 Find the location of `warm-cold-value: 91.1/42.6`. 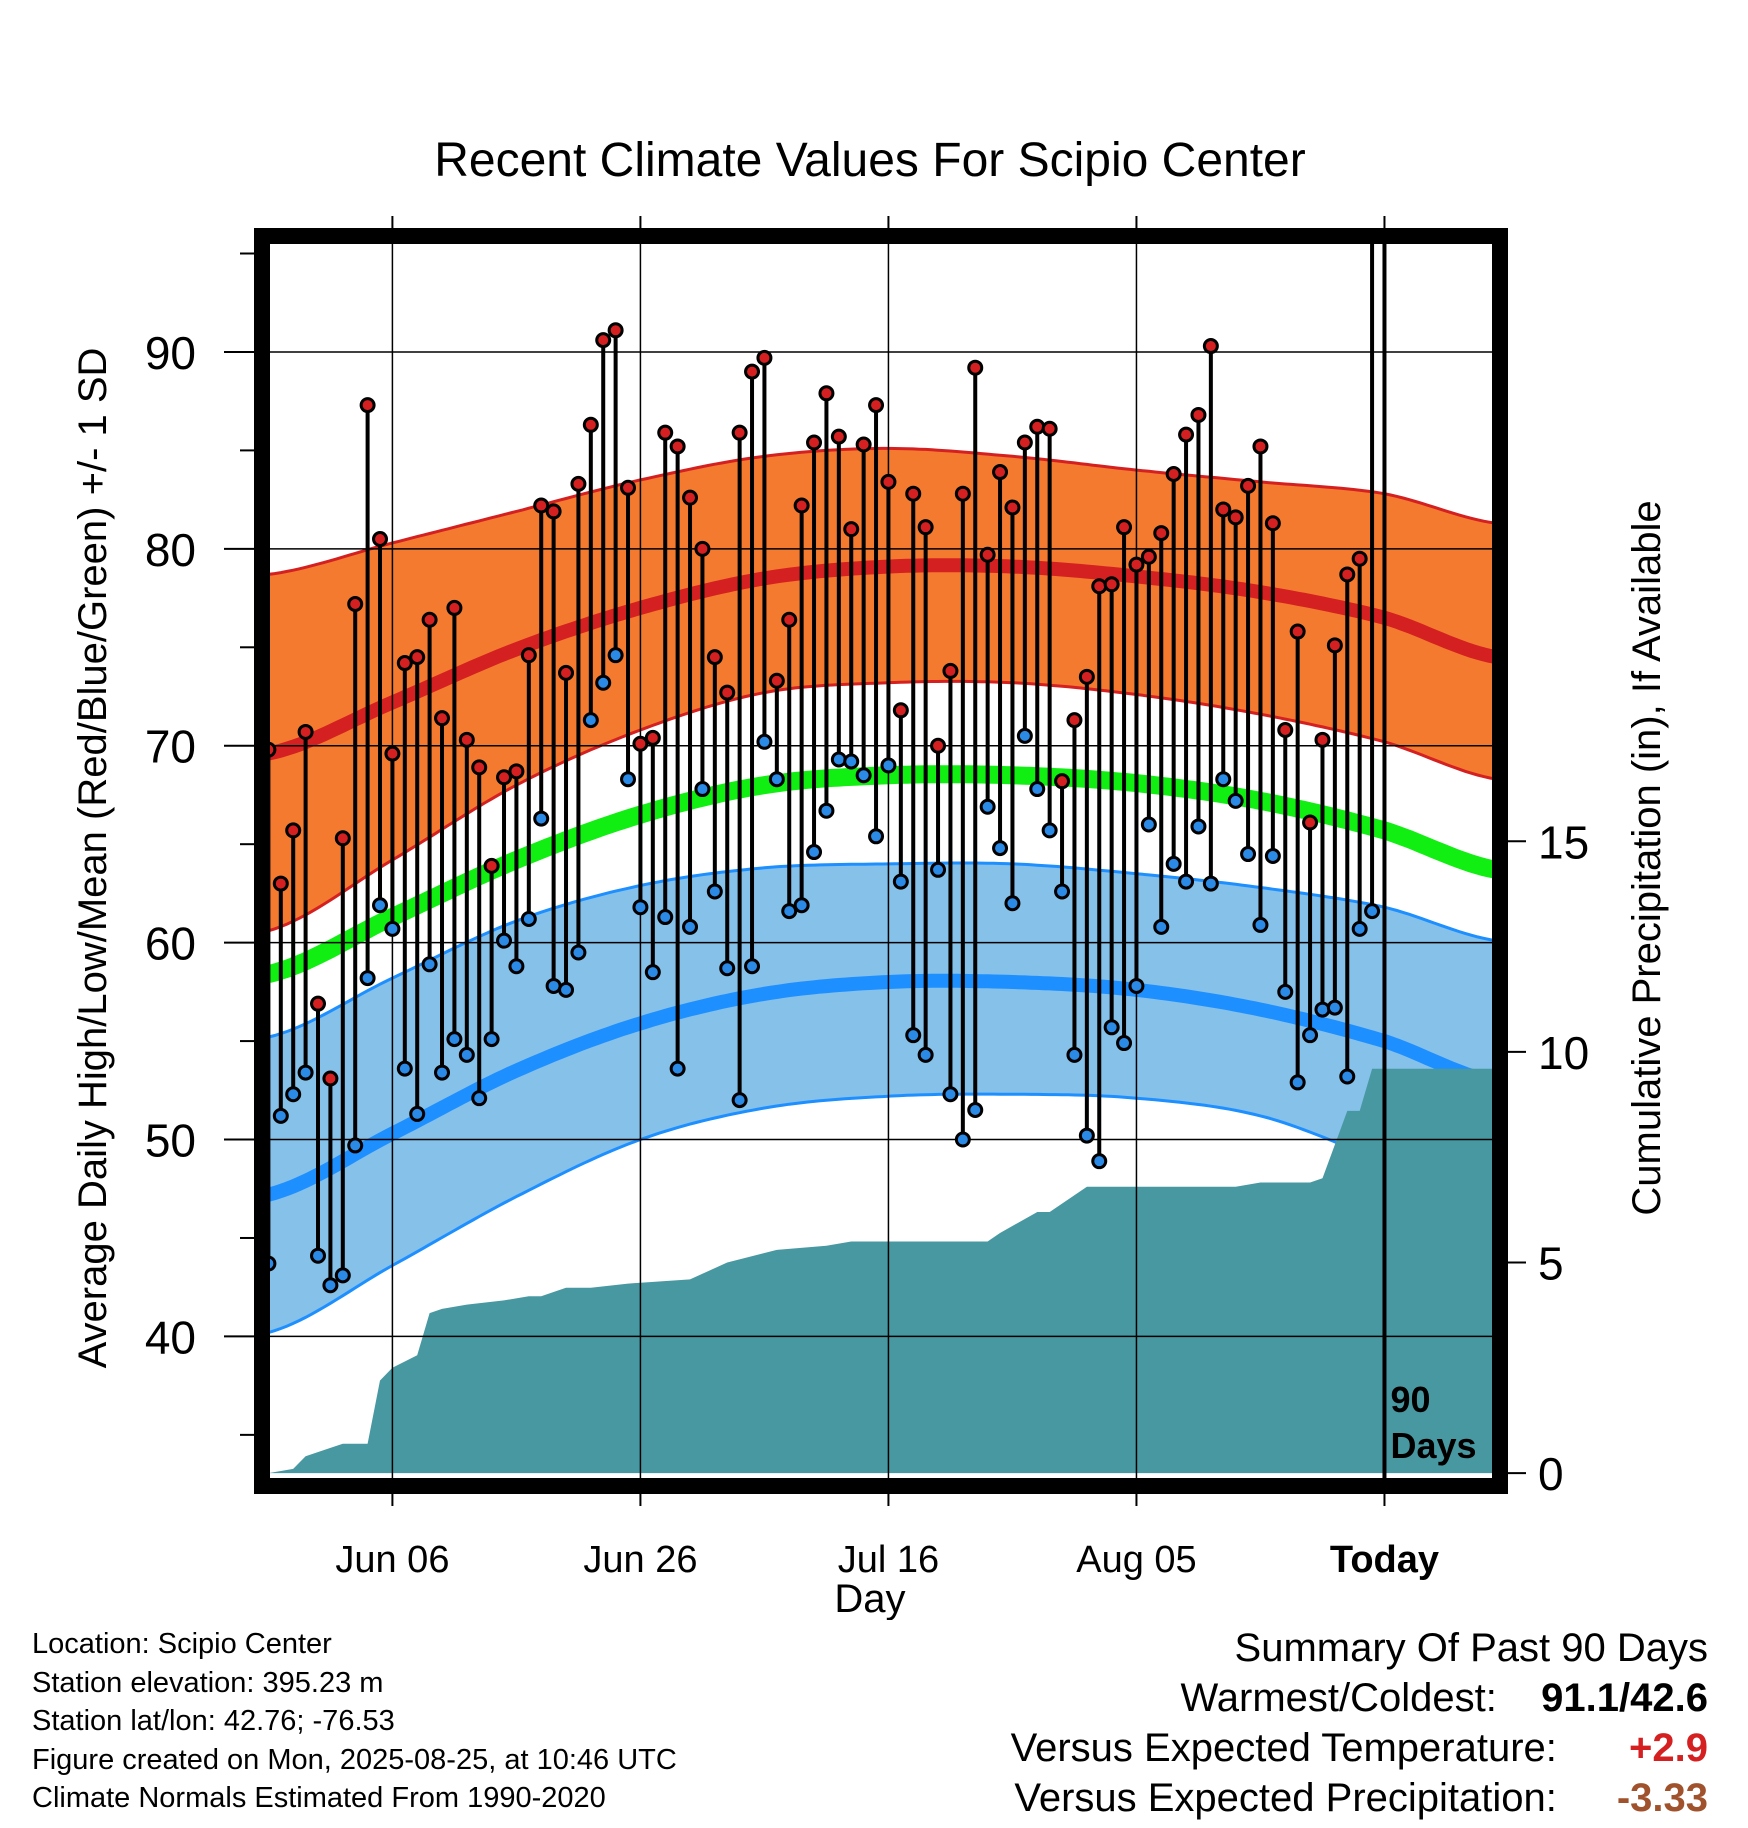

warm-cold-value: 91.1/42.6 is located at coordinates (1624, 1698).